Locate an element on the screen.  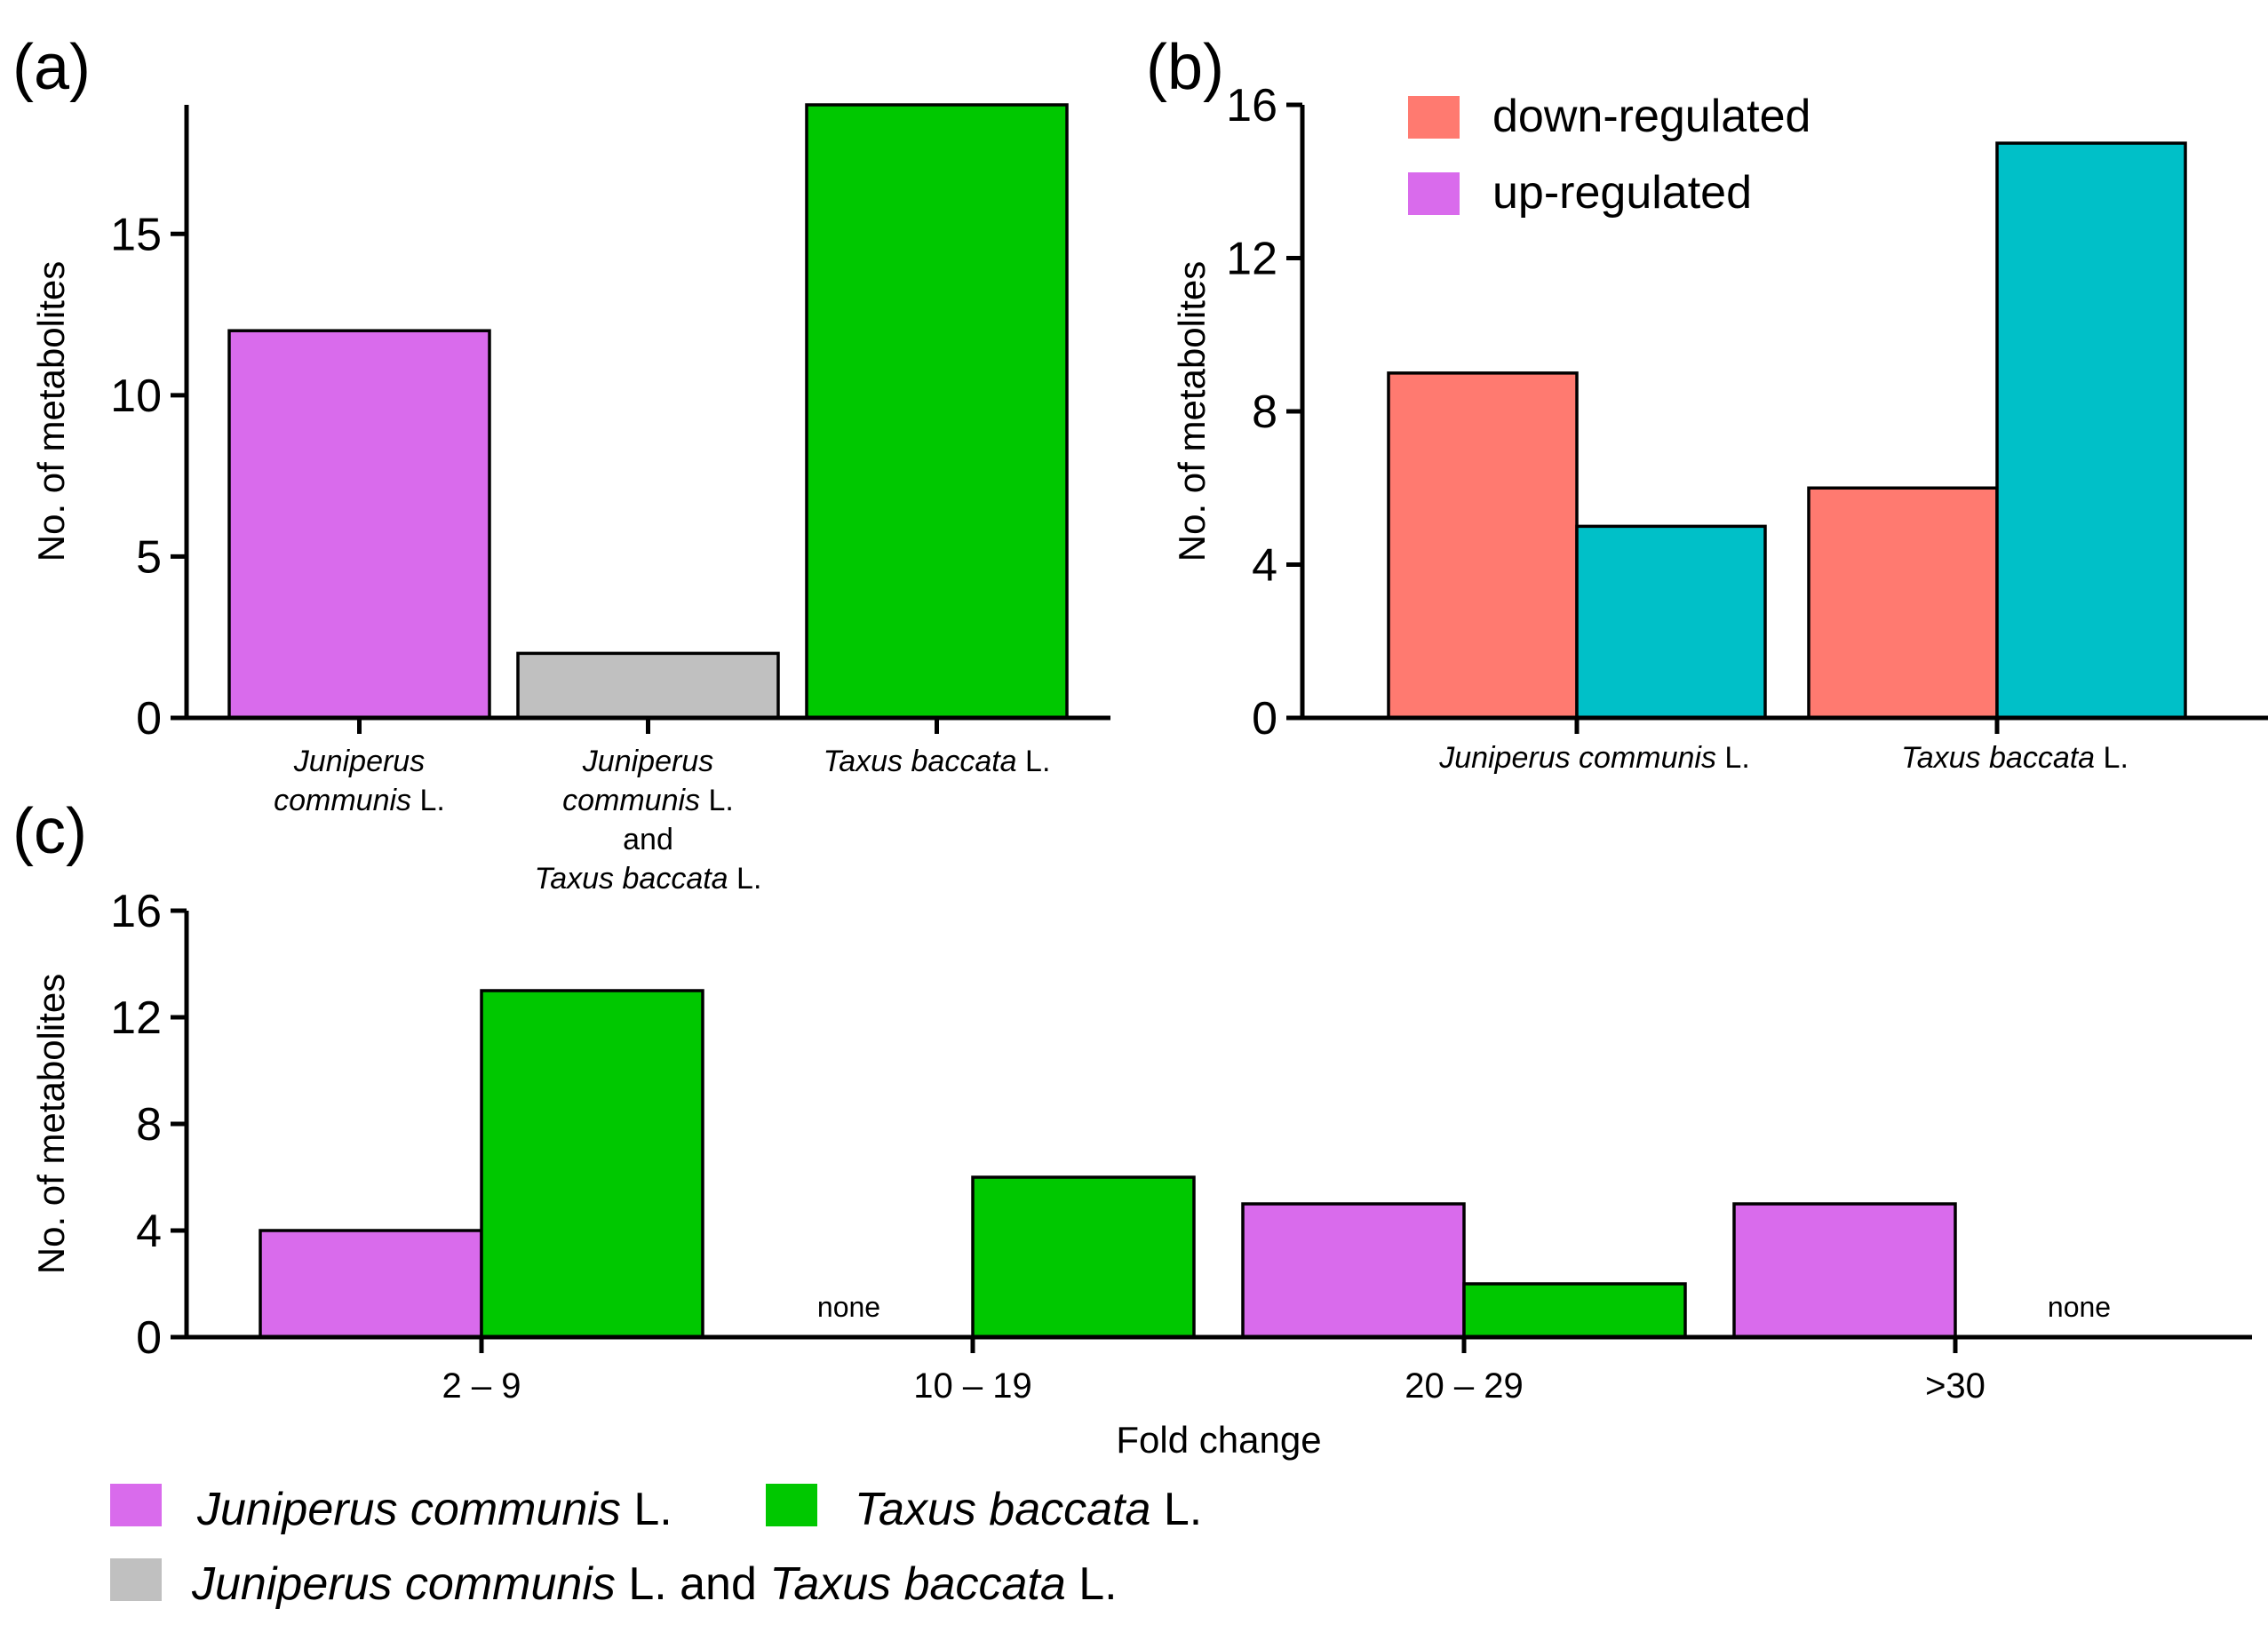
y-tick-label: 15 is located at coordinates (136, 234).